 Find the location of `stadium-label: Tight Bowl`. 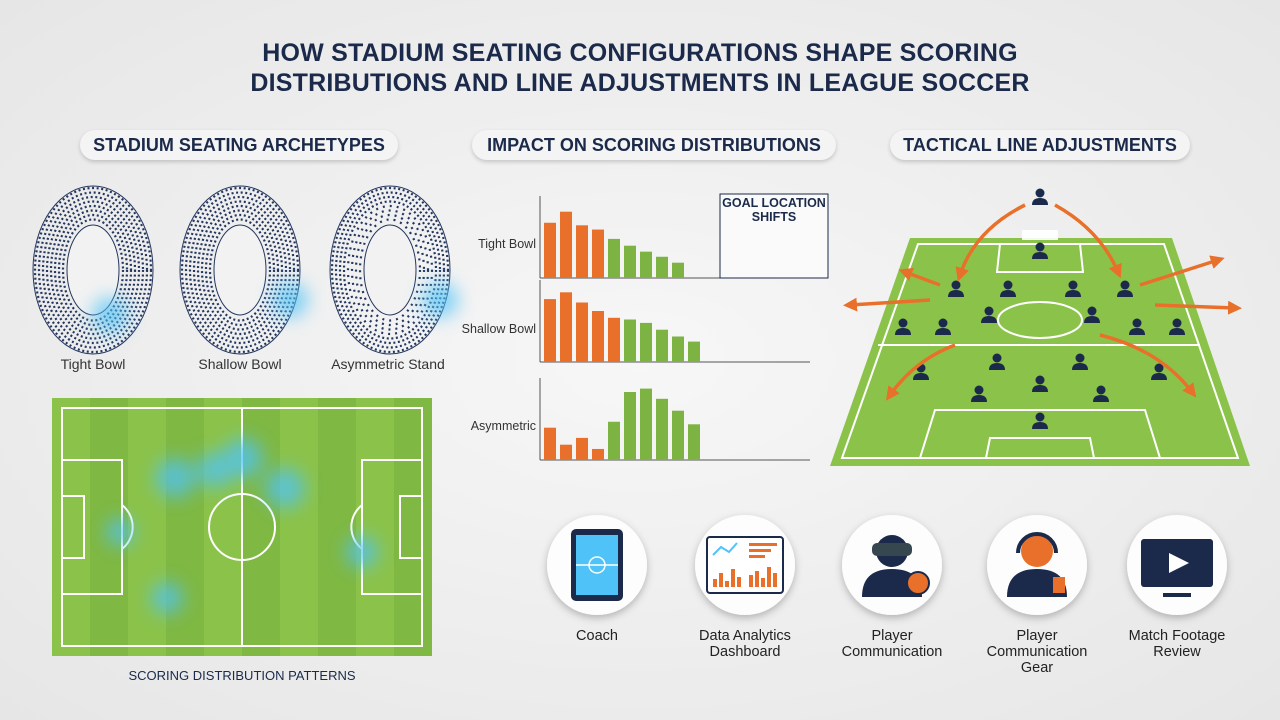

stadium-label: Tight Bowl is located at coordinates (93, 364).